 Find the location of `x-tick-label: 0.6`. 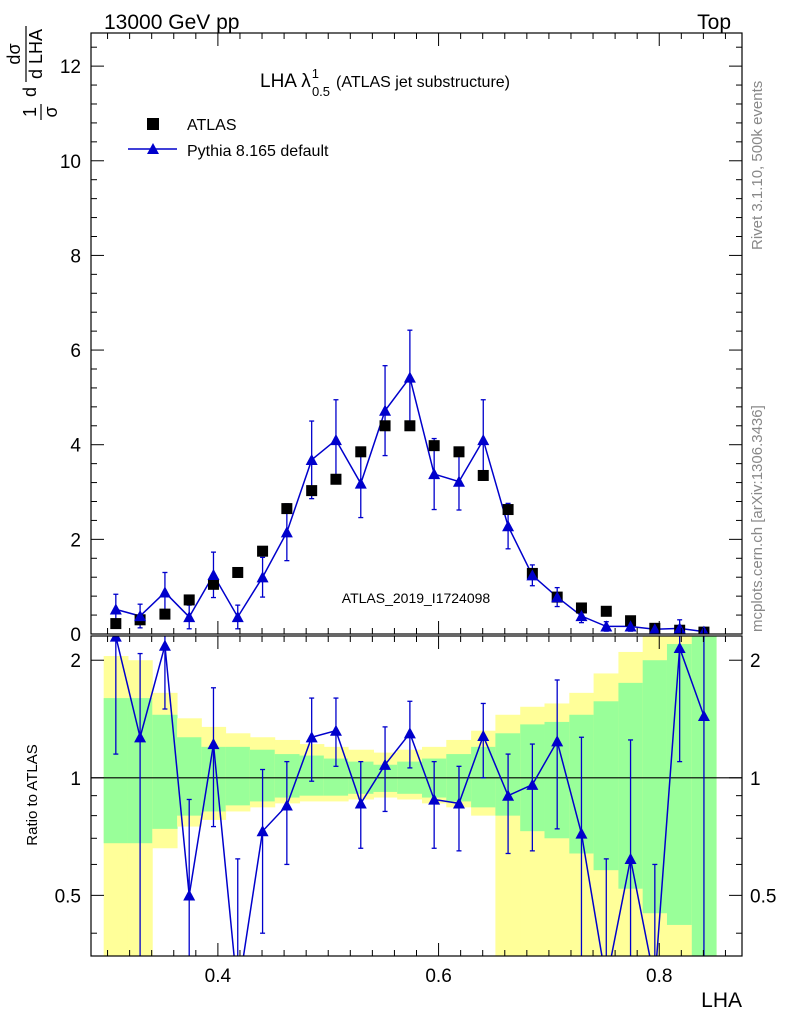

x-tick-label: 0.6 is located at coordinates (438, 976).